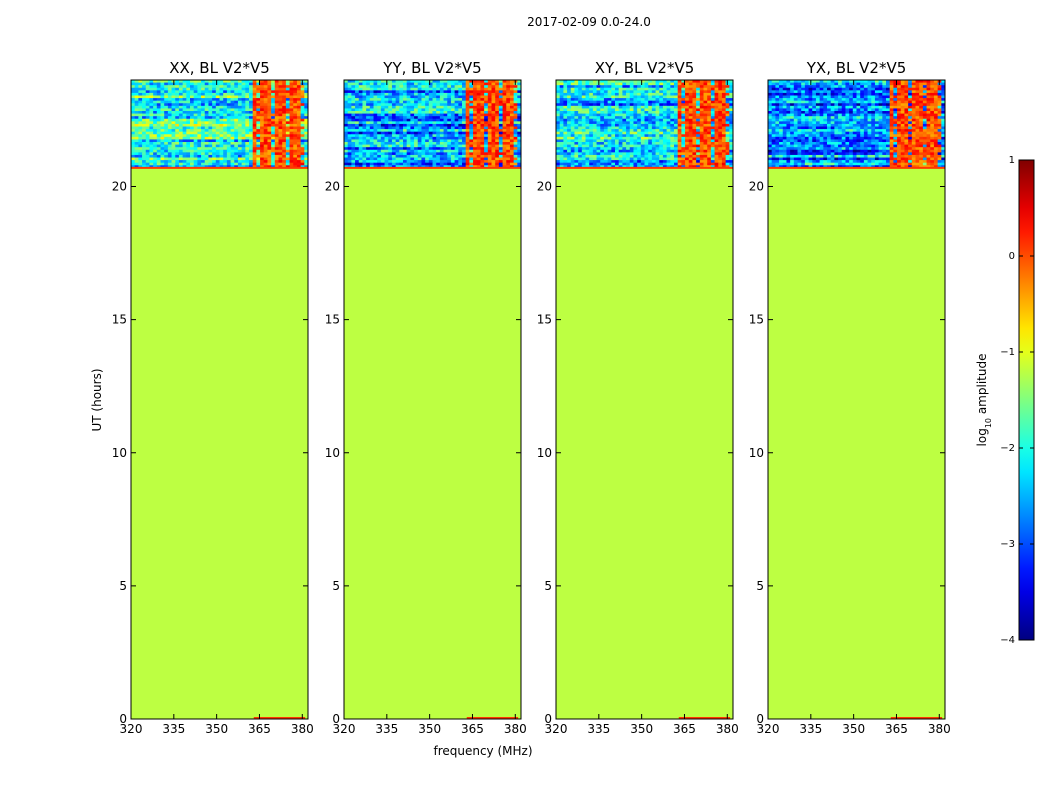 This screenshot has width=1050, height=800. Describe the element at coordinates (1007, 640) in the screenshot. I see `colorbar-tick-label: −4` at that location.